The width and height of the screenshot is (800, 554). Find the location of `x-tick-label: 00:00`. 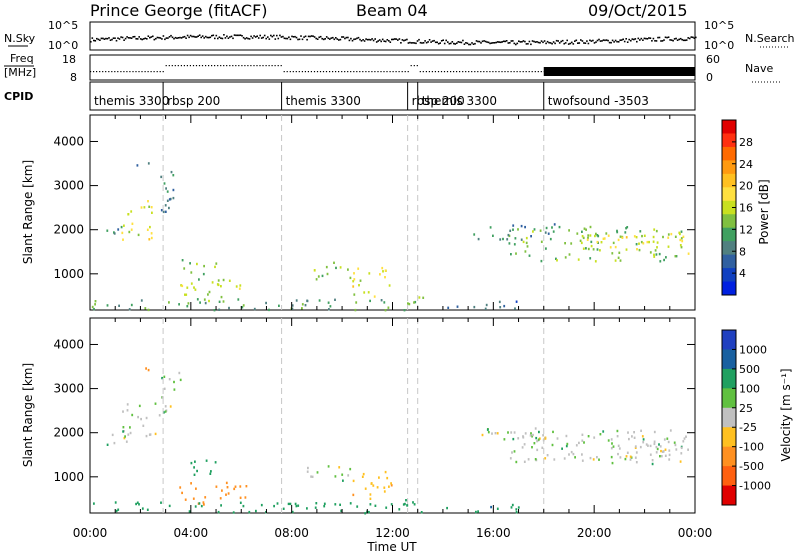

x-tick-label: 00:00 is located at coordinates (695, 533).